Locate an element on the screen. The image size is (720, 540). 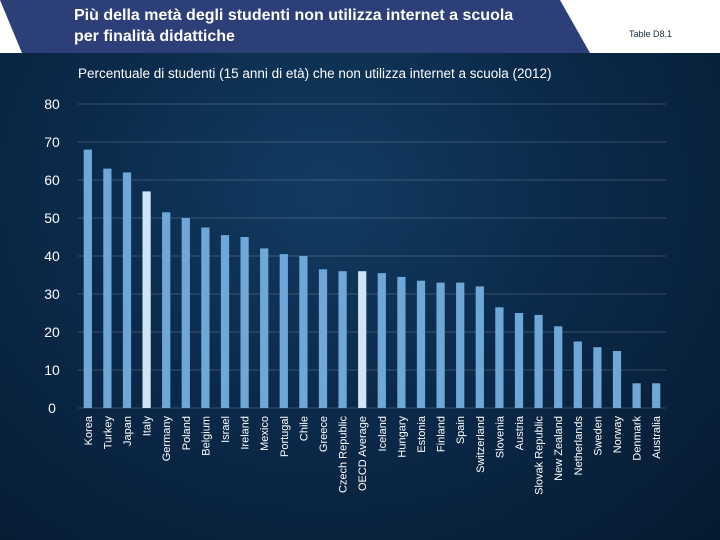
x-tick-label: Switzerland is located at coordinates (481, 444).